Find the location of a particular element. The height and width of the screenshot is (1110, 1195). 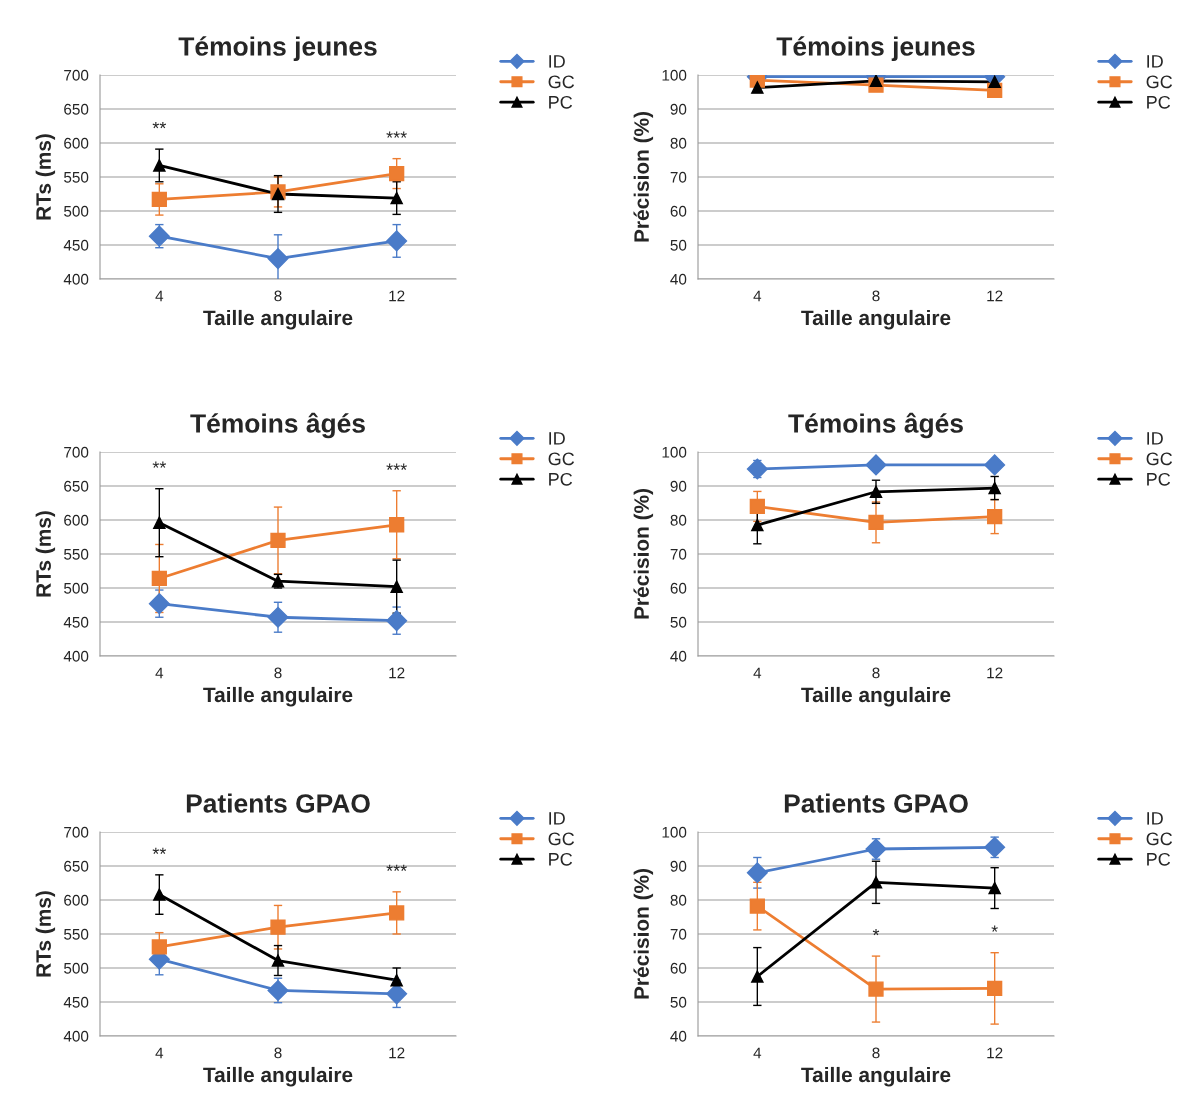

y-axis-title: RTs (ms) is located at coordinates (45, 177).